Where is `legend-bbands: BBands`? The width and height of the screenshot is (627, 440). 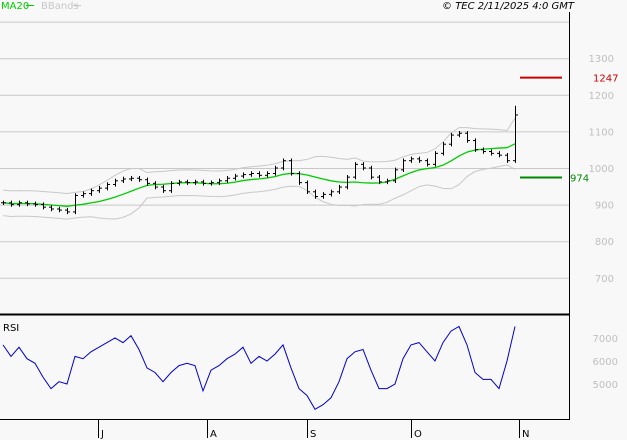 legend-bbands: BBands is located at coordinates (60, 6).